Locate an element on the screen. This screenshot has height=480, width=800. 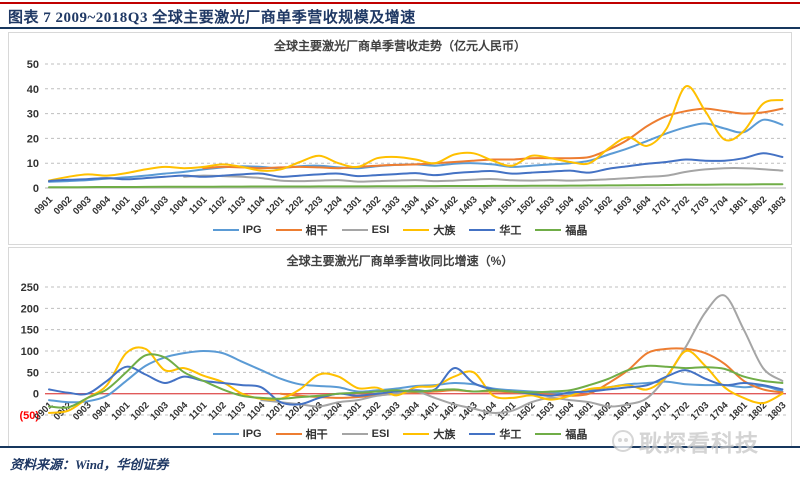
x-axis-tick-label: 0902 is located at coordinates (63, 205).